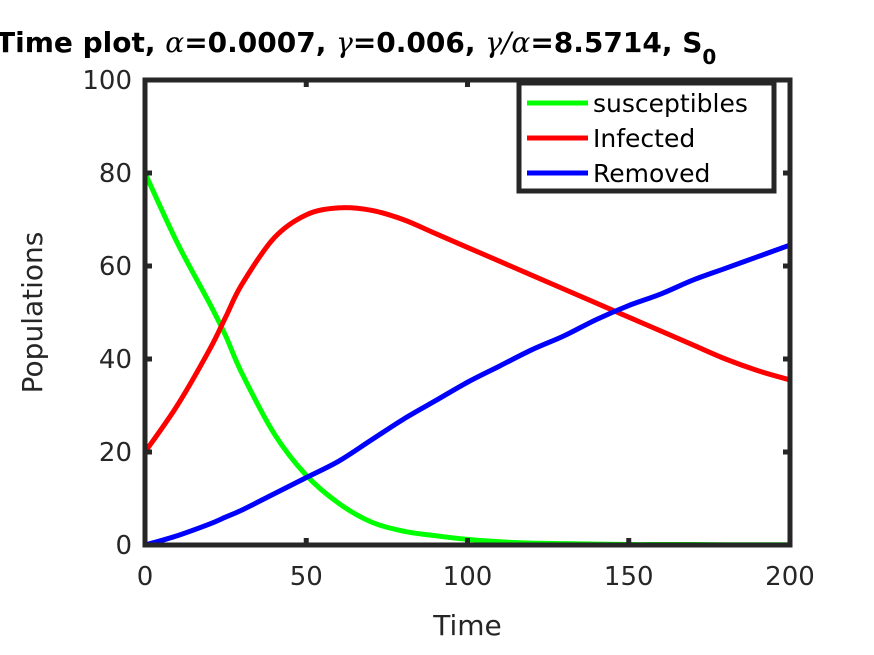 The width and height of the screenshot is (874, 655). What do you see at coordinates (506, 42) in the screenshot?
I see `title-ratio-slash: /` at bounding box center [506, 42].